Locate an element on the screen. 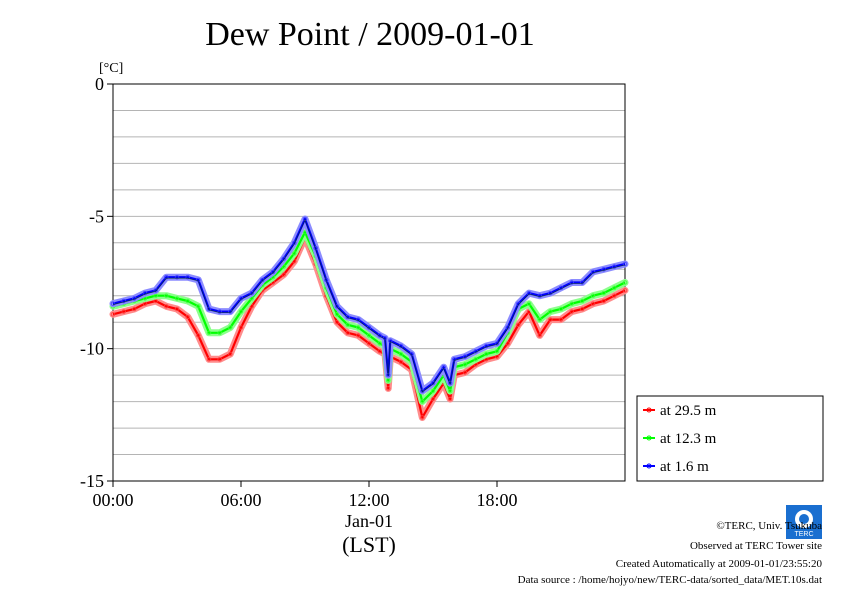  terc-logo: TERC is located at coordinates (804, 522).